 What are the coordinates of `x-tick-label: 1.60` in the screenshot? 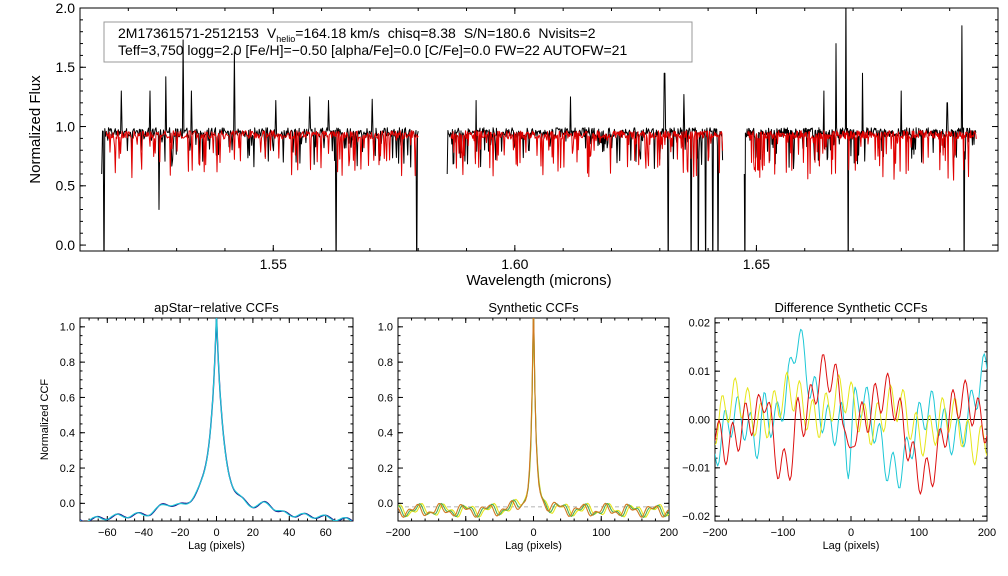 It's located at (514, 264).